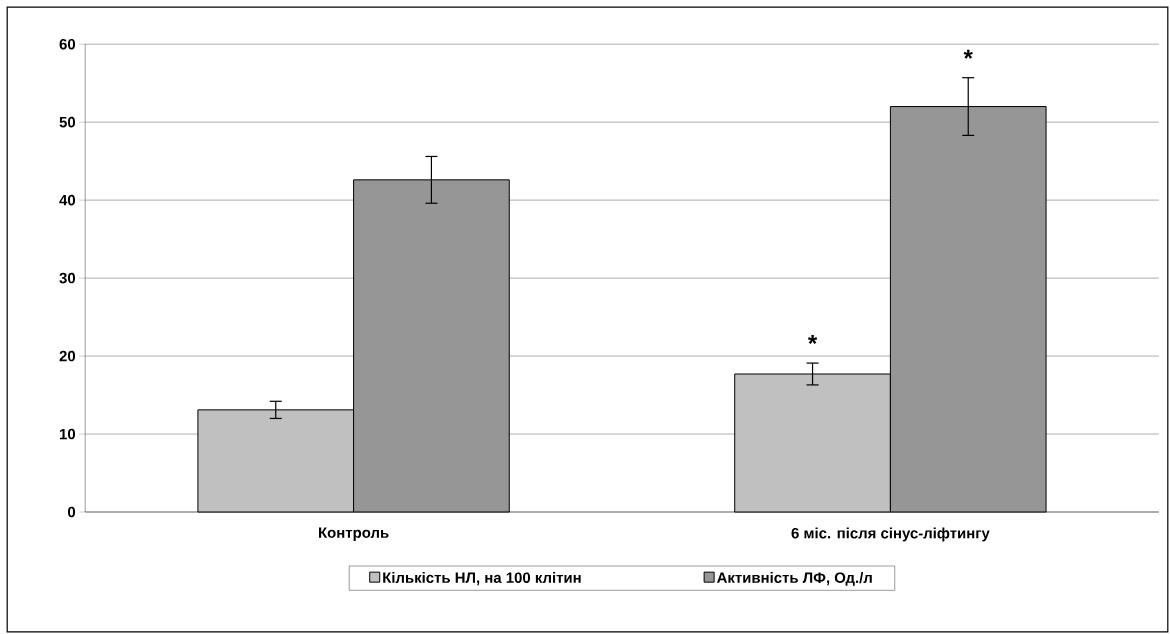 Image resolution: width=1170 pixels, height=634 pixels. I want to click on y-tick-label: 30, so click(67, 278).